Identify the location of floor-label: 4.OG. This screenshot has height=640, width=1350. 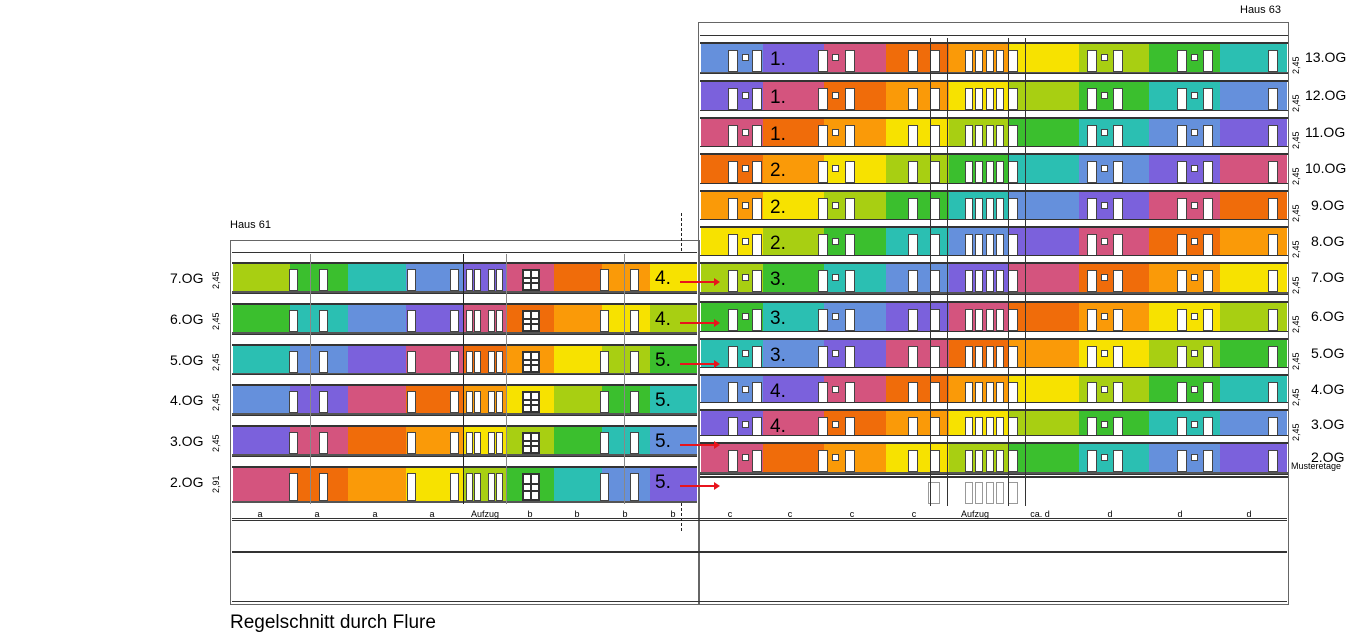
(187, 400).